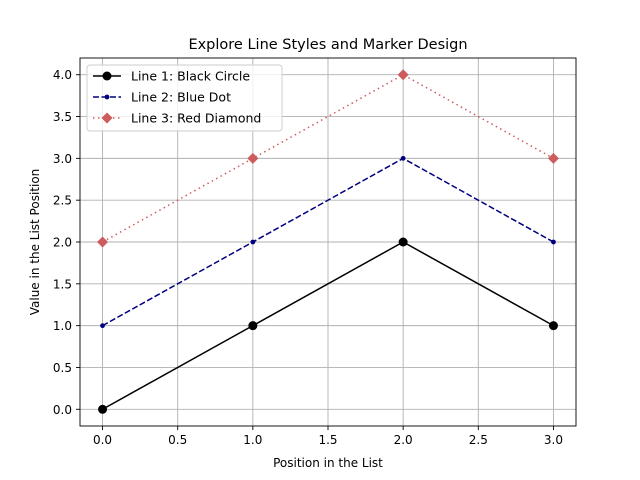 Image resolution: width=640 pixels, height=480 pixels. What do you see at coordinates (62, 284) in the screenshot?
I see `y-tick-label: 1.5` at bounding box center [62, 284].